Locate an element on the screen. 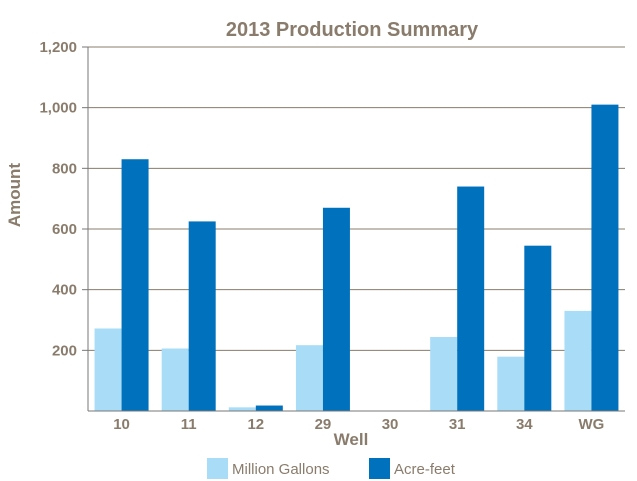 This screenshot has height=481, width=637. bar-million-gallons-wg is located at coordinates (578, 360).